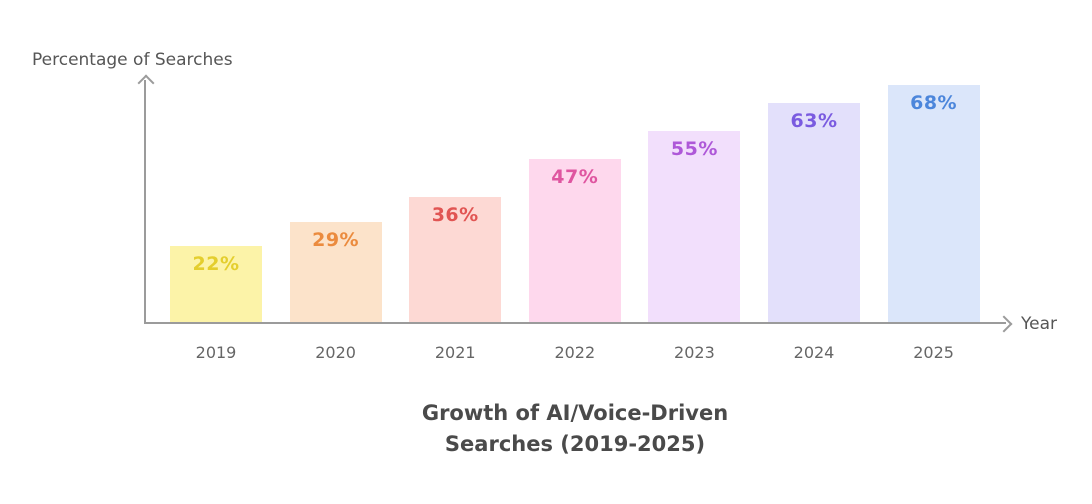 This screenshot has height=504, width=1092. Describe the element at coordinates (934, 103) in the screenshot. I see `bar-value-label: 68%` at that location.